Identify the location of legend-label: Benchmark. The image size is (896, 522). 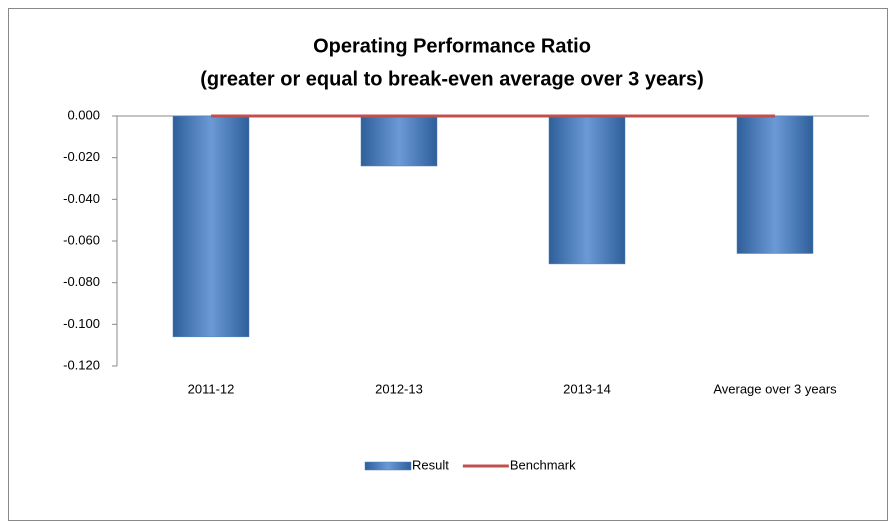
(543, 464).